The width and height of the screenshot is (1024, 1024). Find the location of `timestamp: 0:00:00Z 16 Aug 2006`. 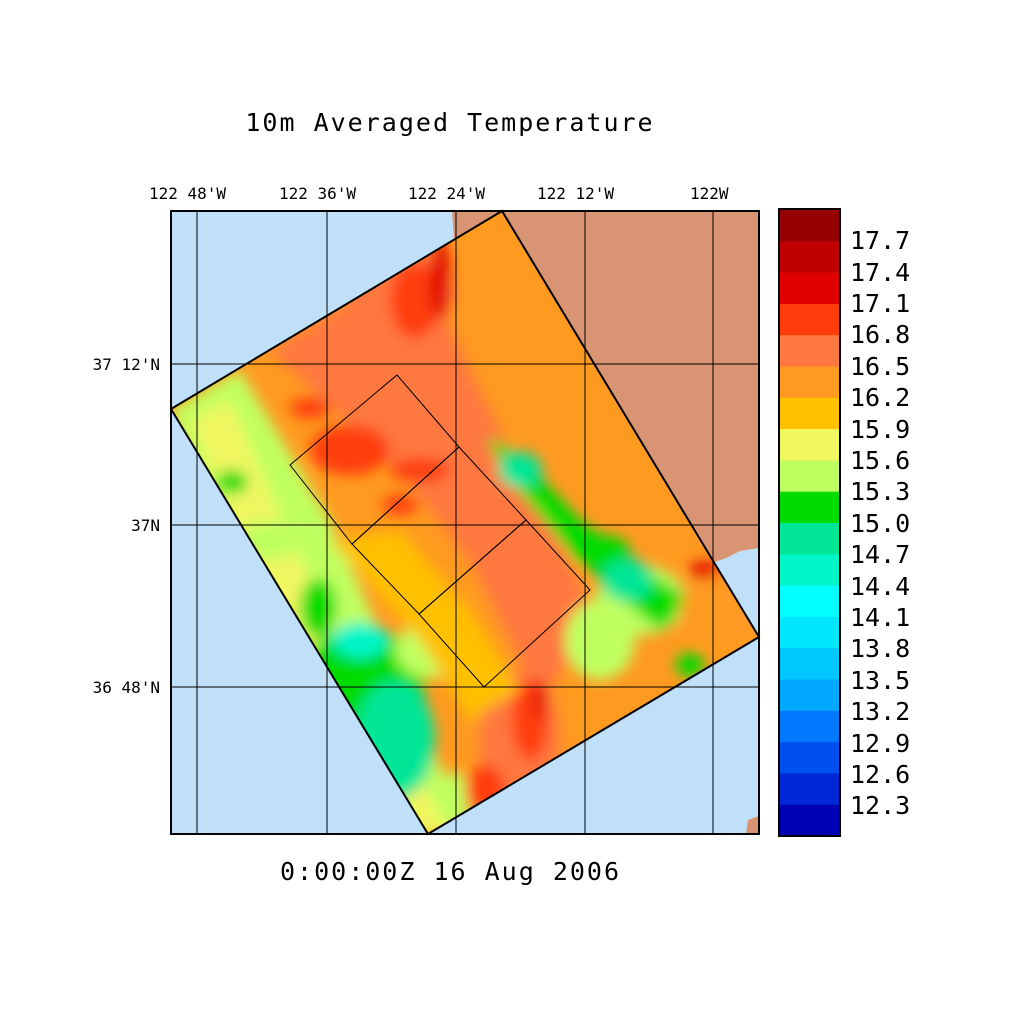

timestamp: 0:00:00Z 16 Aug 2006 is located at coordinates (451, 871).